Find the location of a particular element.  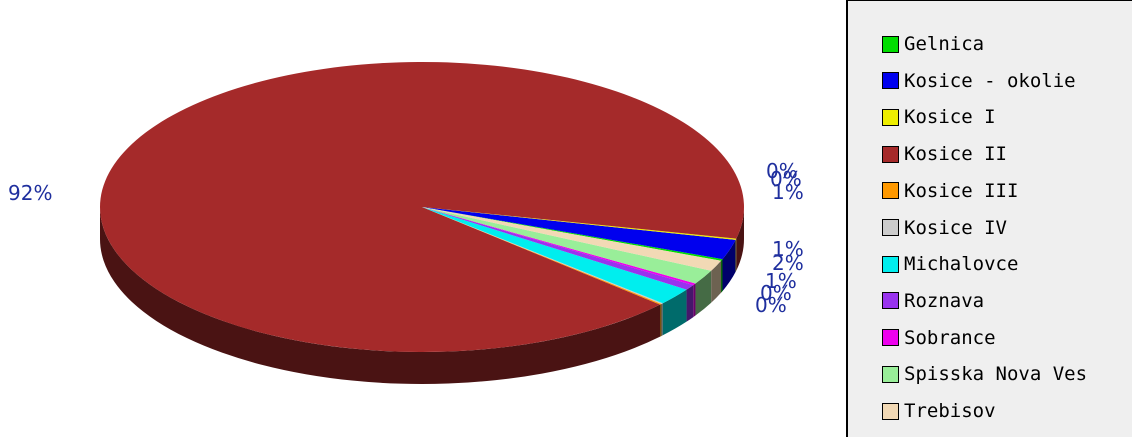

pie-side-kosice-okolie is located at coordinates (729, 265).